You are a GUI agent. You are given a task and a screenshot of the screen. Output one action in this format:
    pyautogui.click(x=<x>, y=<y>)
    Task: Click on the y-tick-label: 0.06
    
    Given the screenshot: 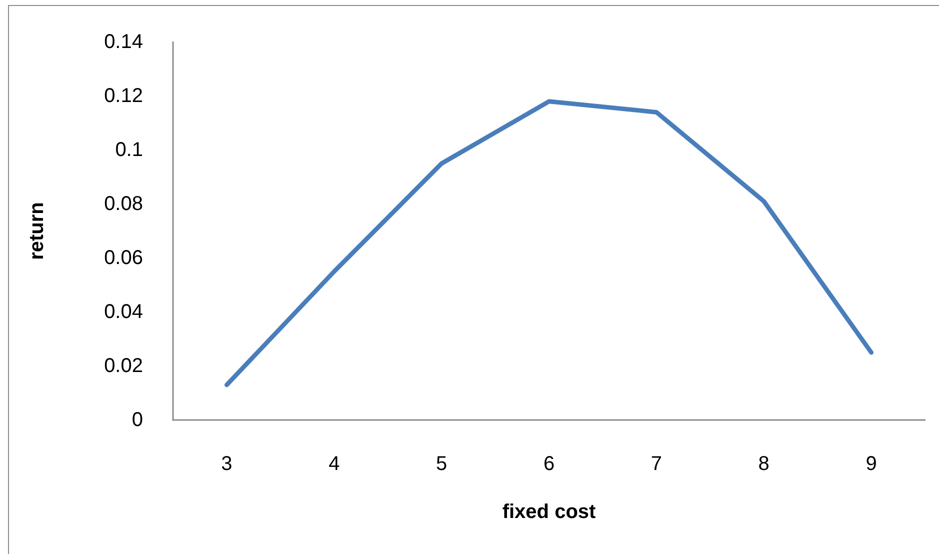 What is the action you would take?
    pyautogui.click(x=123, y=258)
    